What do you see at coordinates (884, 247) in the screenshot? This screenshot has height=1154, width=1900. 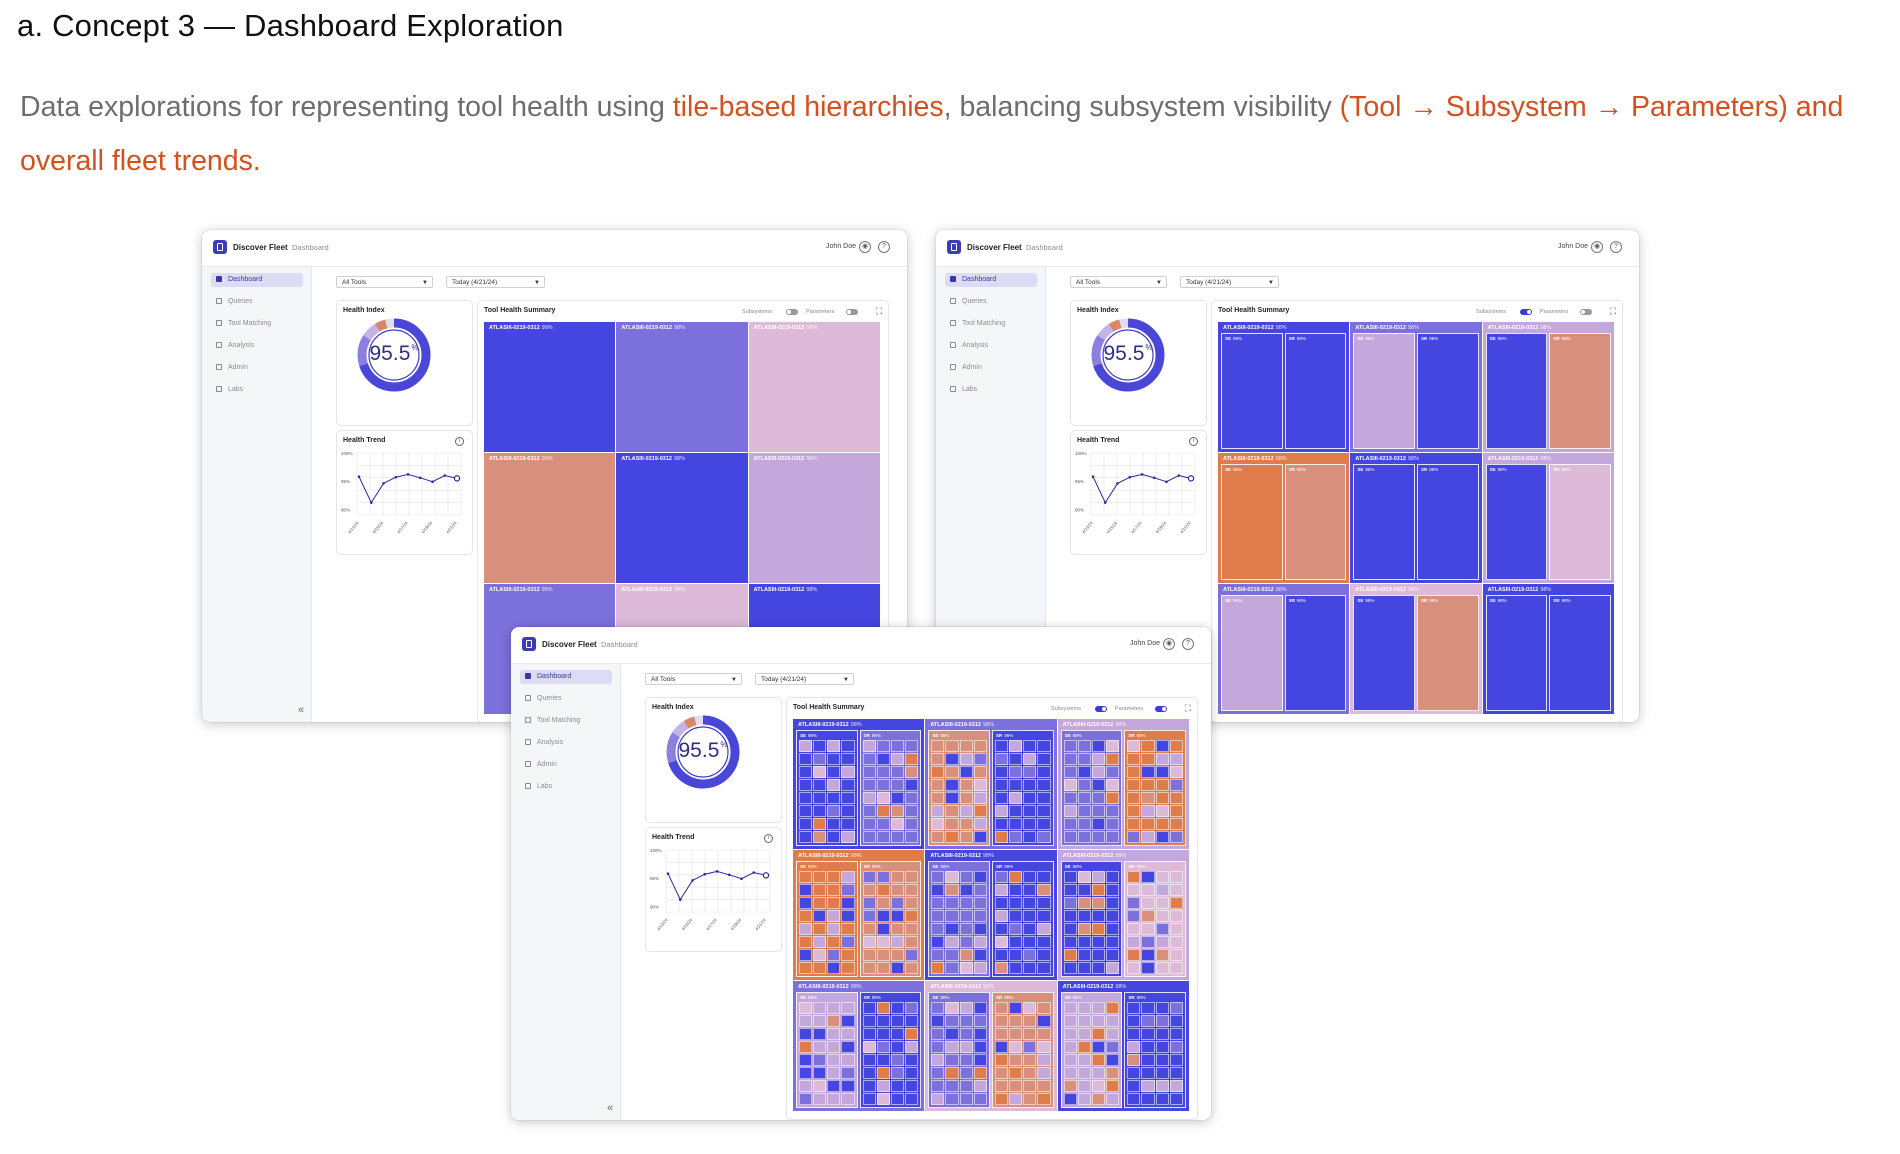 I see `help-circle-icon: ?` at bounding box center [884, 247].